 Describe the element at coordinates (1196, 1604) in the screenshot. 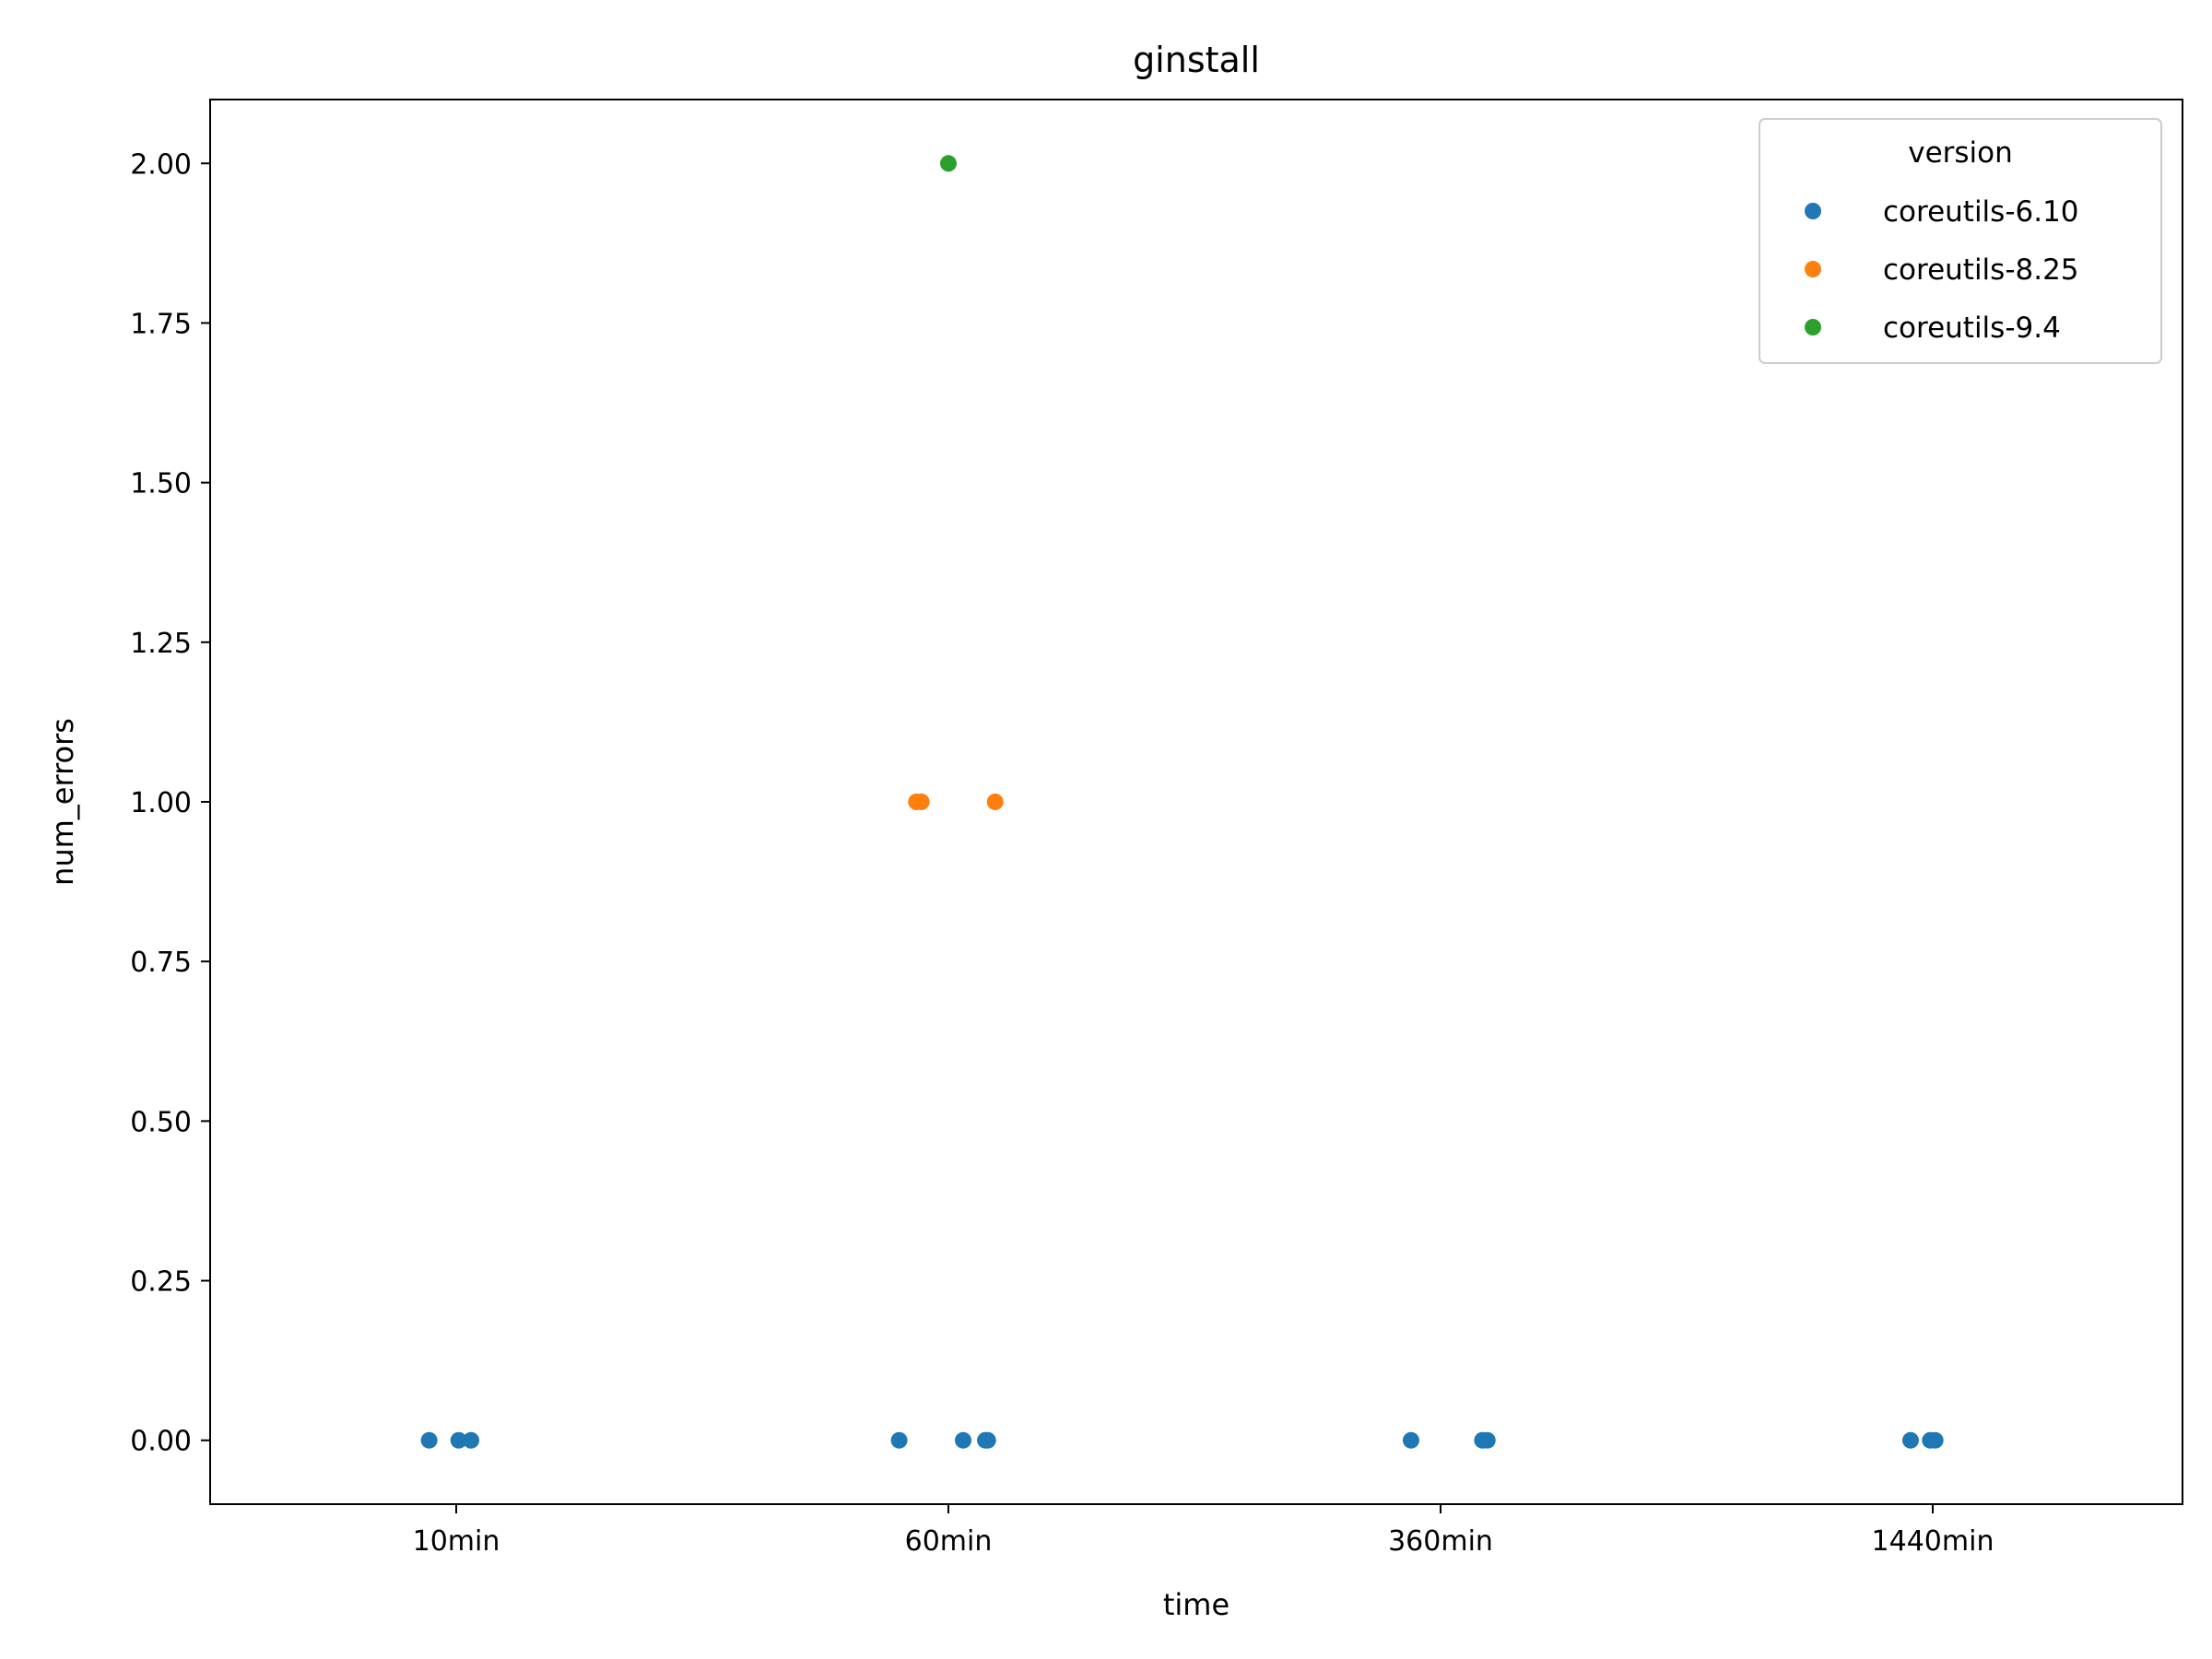

I see `x-axis-label: time` at that location.